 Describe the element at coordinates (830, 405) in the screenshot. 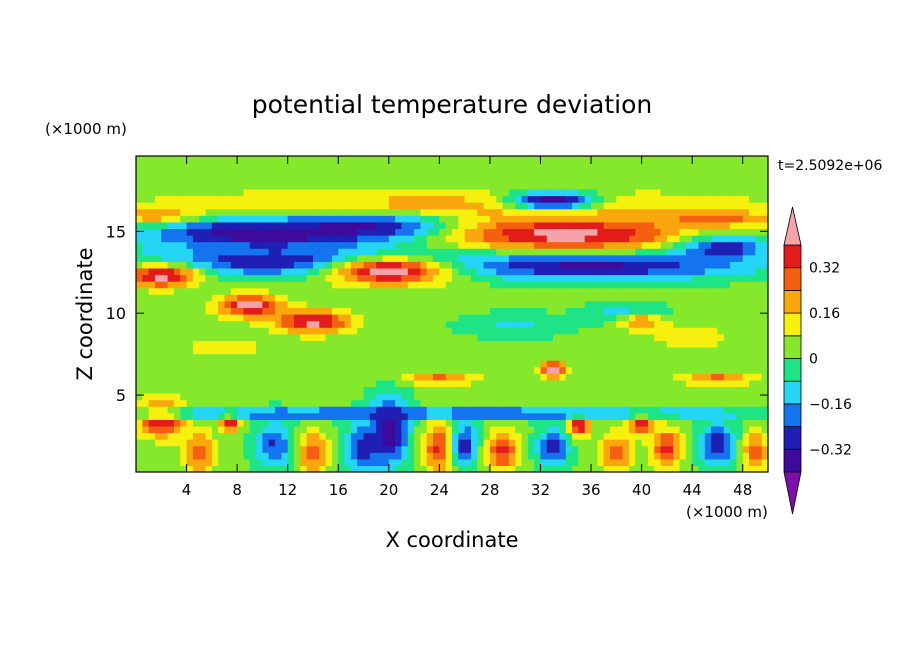

I see `colorbar-label: −0.16` at that location.